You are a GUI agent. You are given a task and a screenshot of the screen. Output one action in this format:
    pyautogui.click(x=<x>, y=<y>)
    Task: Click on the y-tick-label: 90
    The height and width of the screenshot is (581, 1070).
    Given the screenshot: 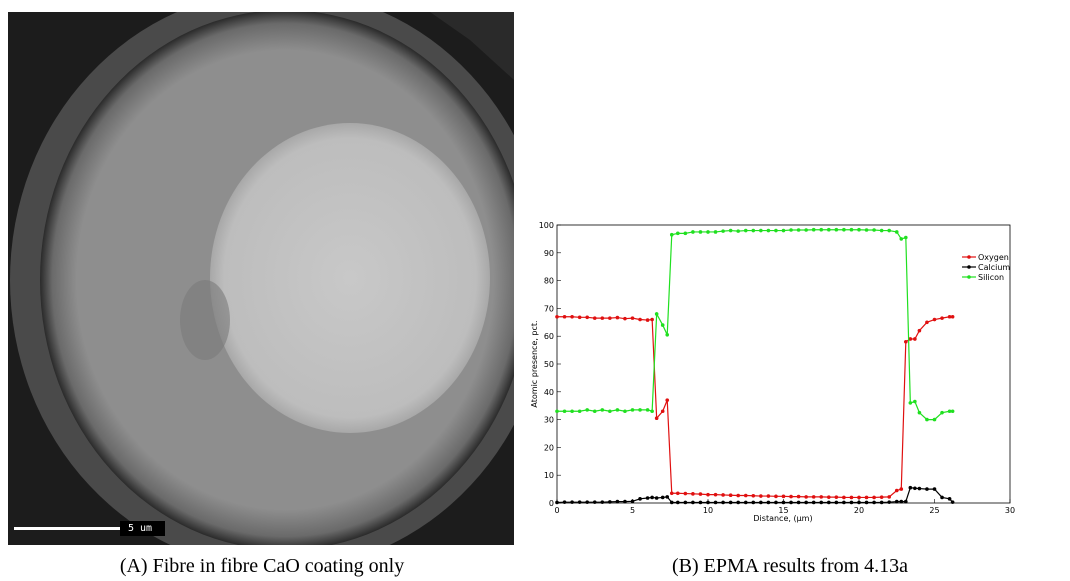 What is the action you would take?
    pyautogui.click(x=549, y=253)
    